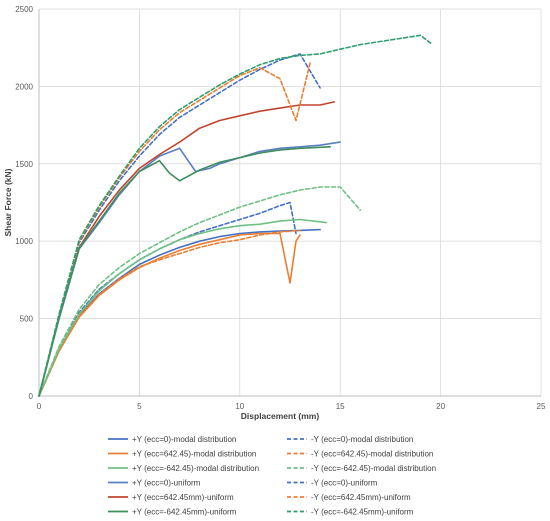 Image resolution: width=550 pixels, height=521 pixels. I want to click on legend-item: +Y (ecc=-642.45)-modal distribution, so click(183, 468).